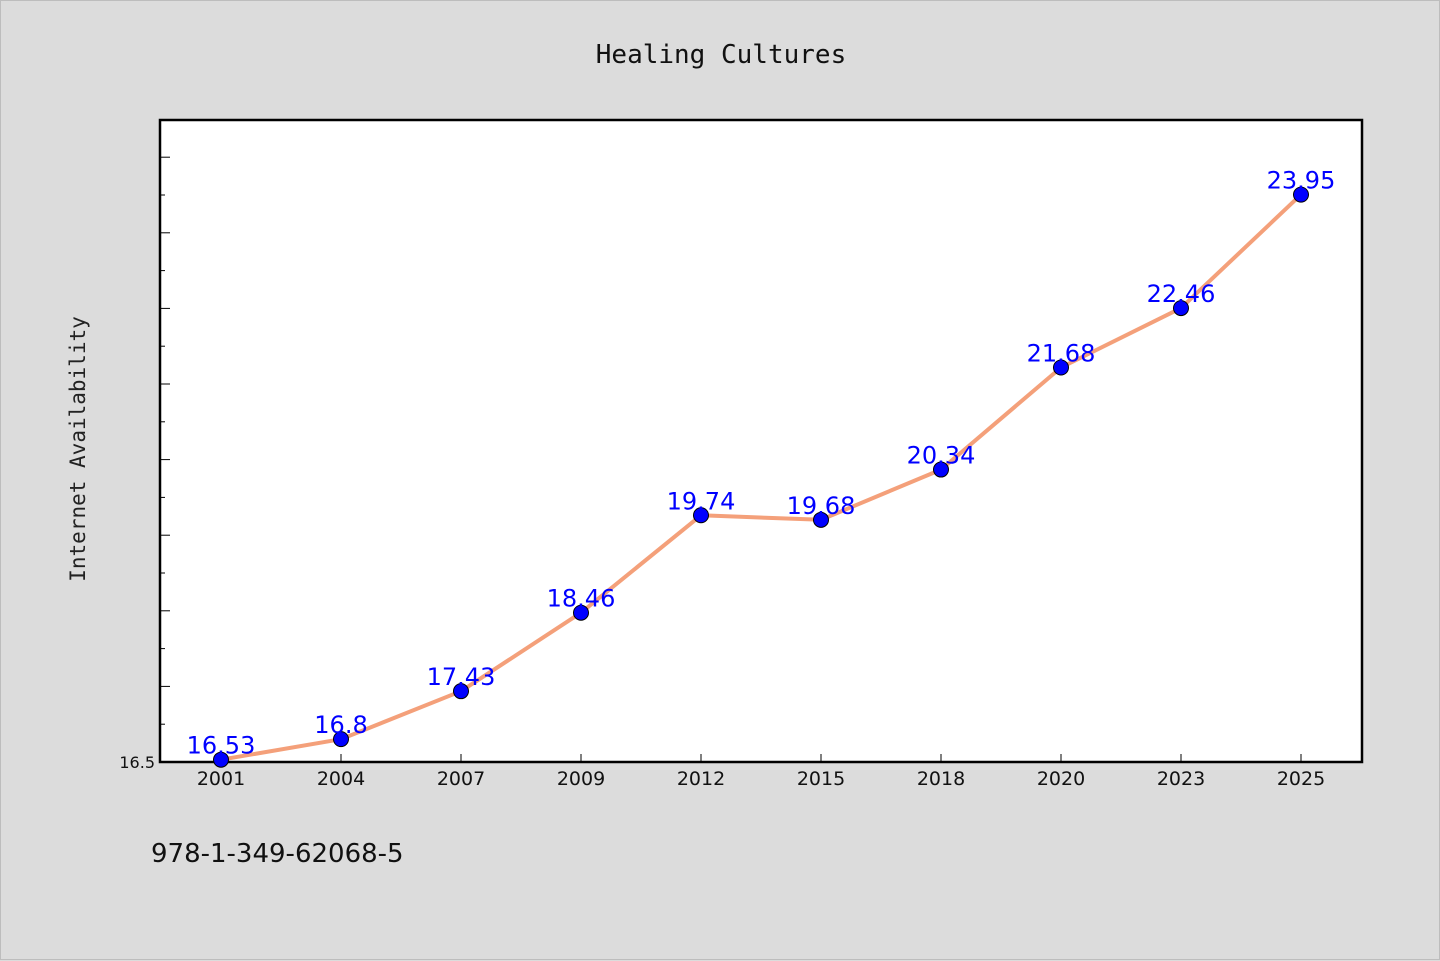 The image size is (1440, 961). What do you see at coordinates (1301, 181) in the screenshot?
I see `data-label: 23.95` at bounding box center [1301, 181].